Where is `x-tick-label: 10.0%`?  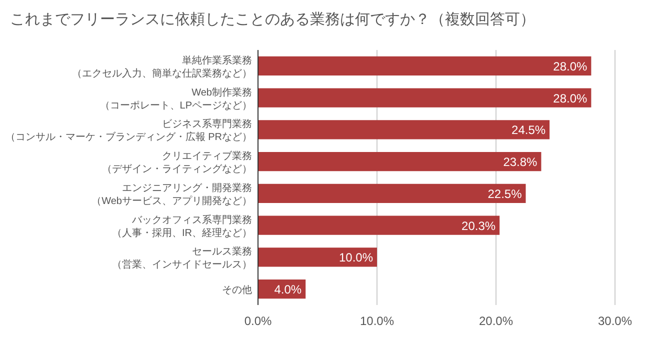 x-tick-label: 10.0% is located at coordinates (377, 321).